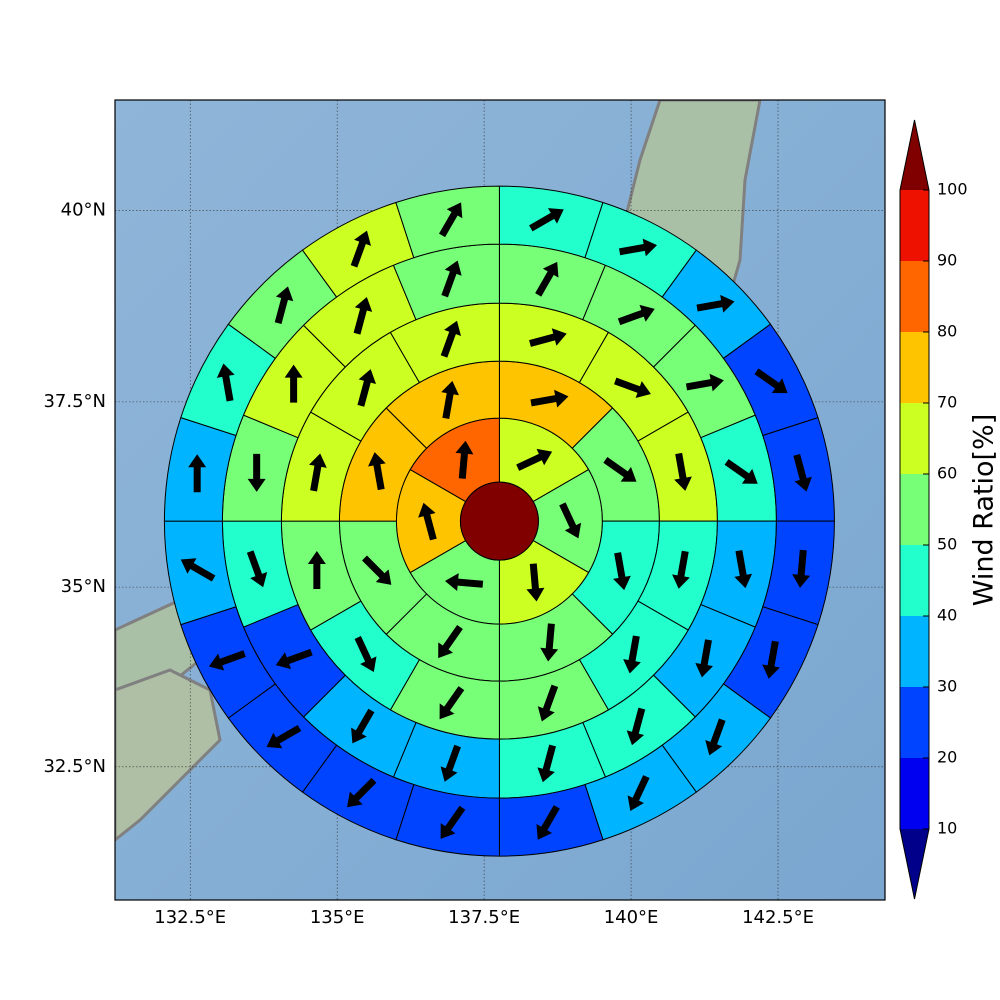 The height and width of the screenshot is (1000, 1000). What do you see at coordinates (947, 331) in the screenshot?
I see `colorbar-tick-label: 80` at bounding box center [947, 331].